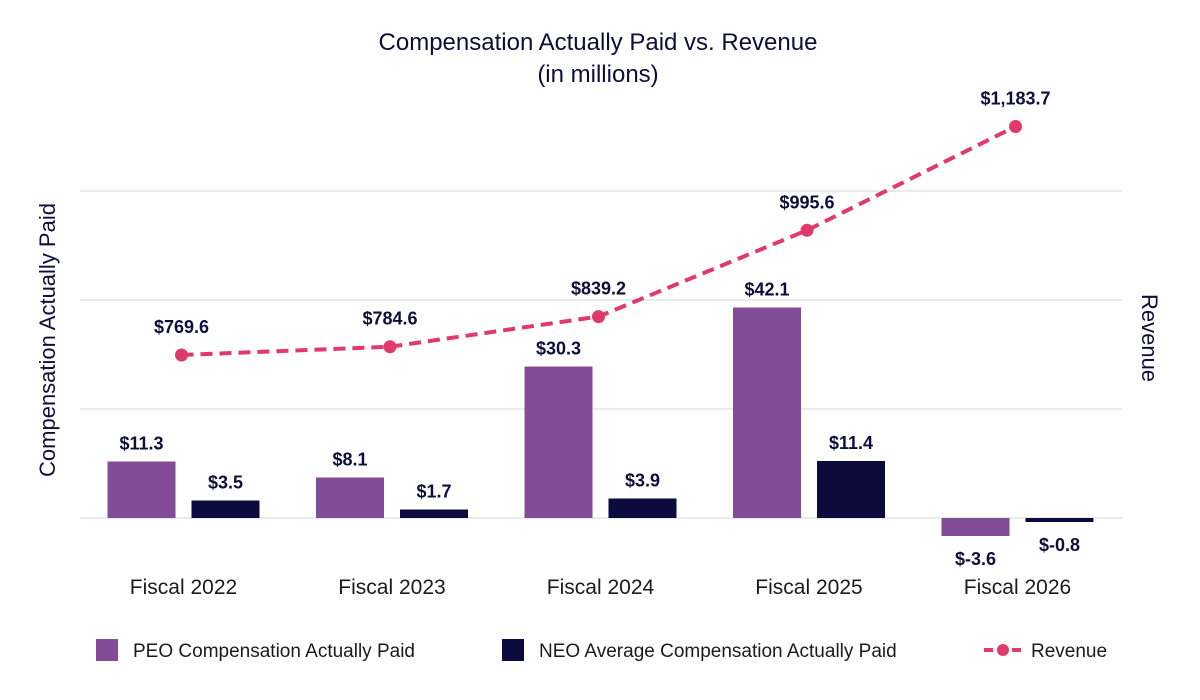 The height and width of the screenshot is (700, 1200). I want to click on revenue-label: $784.6, so click(389, 319).